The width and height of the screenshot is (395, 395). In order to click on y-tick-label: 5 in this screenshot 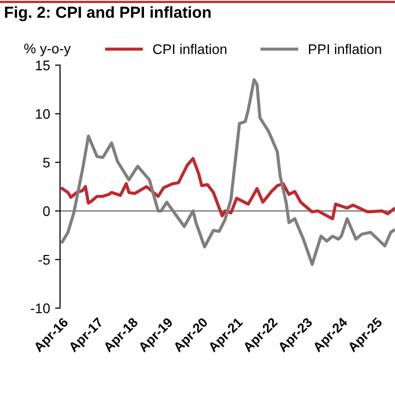, I will do `click(46, 163)`.